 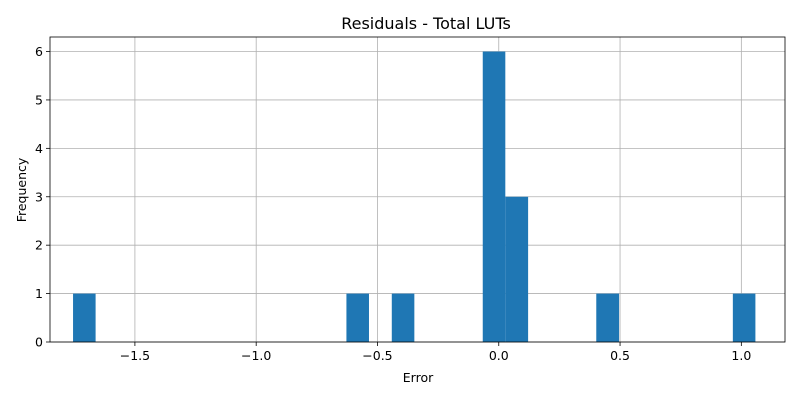 I want to click on x-tick-label: 1.0, so click(x=741, y=355).